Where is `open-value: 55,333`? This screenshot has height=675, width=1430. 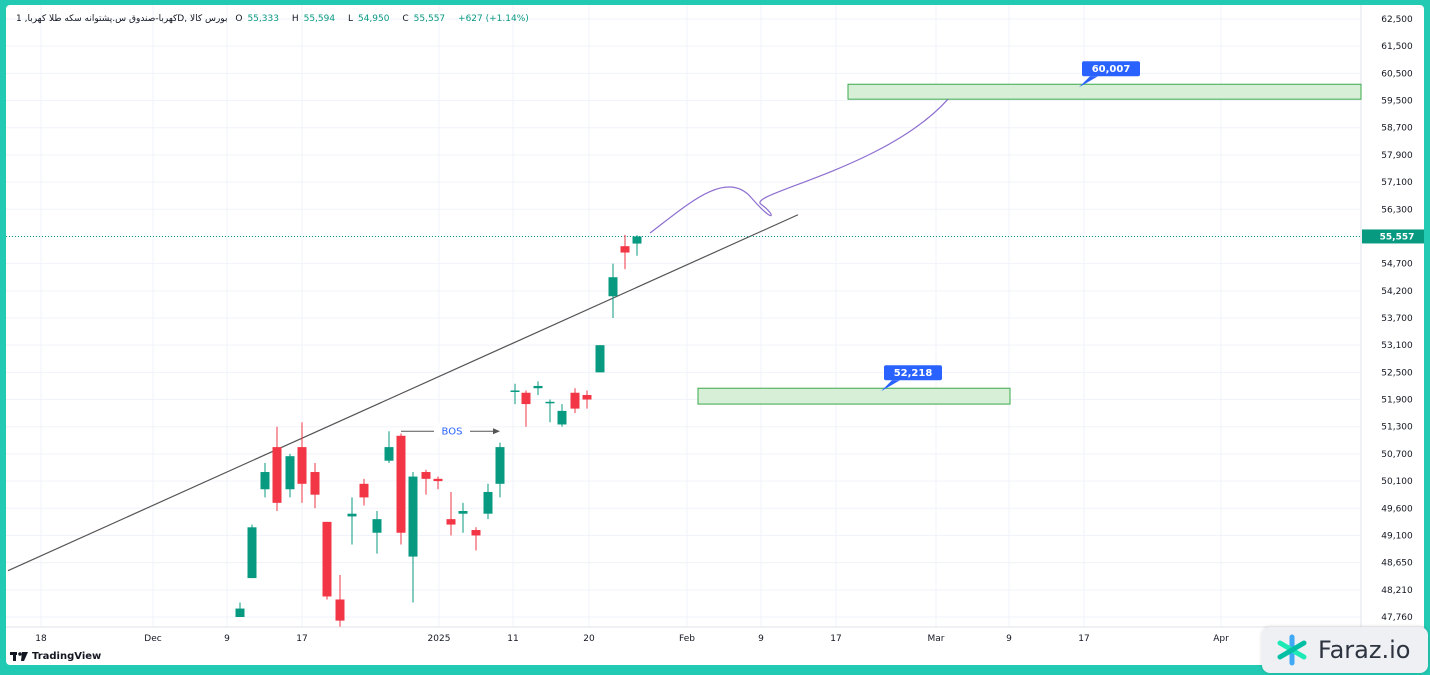 open-value: 55,333 is located at coordinates (263, 19).